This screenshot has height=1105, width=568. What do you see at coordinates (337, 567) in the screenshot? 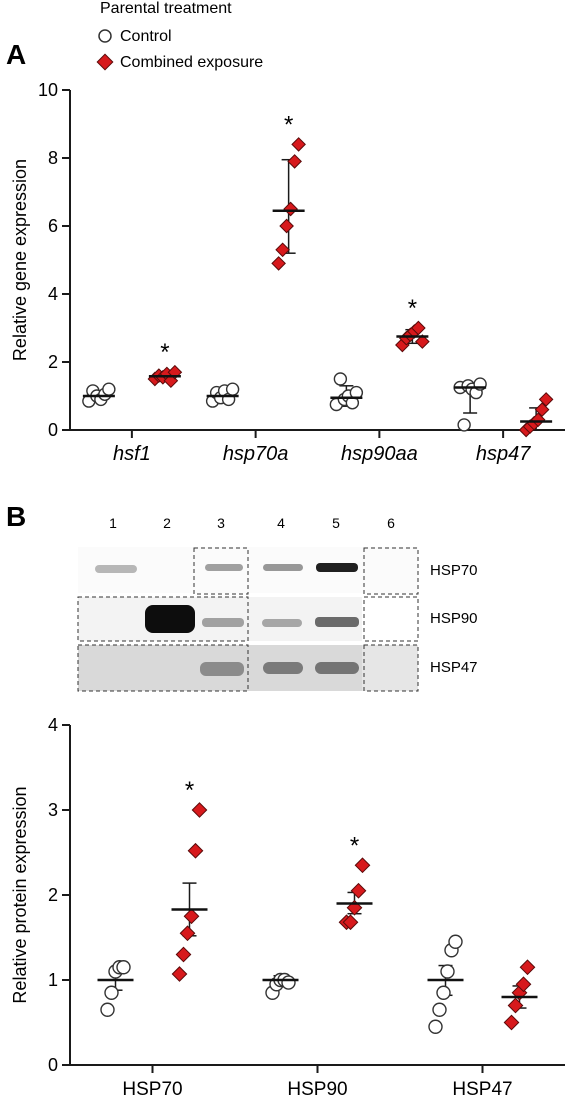
I see `band-hsp70-lane5` at bounding box center [337, 567].